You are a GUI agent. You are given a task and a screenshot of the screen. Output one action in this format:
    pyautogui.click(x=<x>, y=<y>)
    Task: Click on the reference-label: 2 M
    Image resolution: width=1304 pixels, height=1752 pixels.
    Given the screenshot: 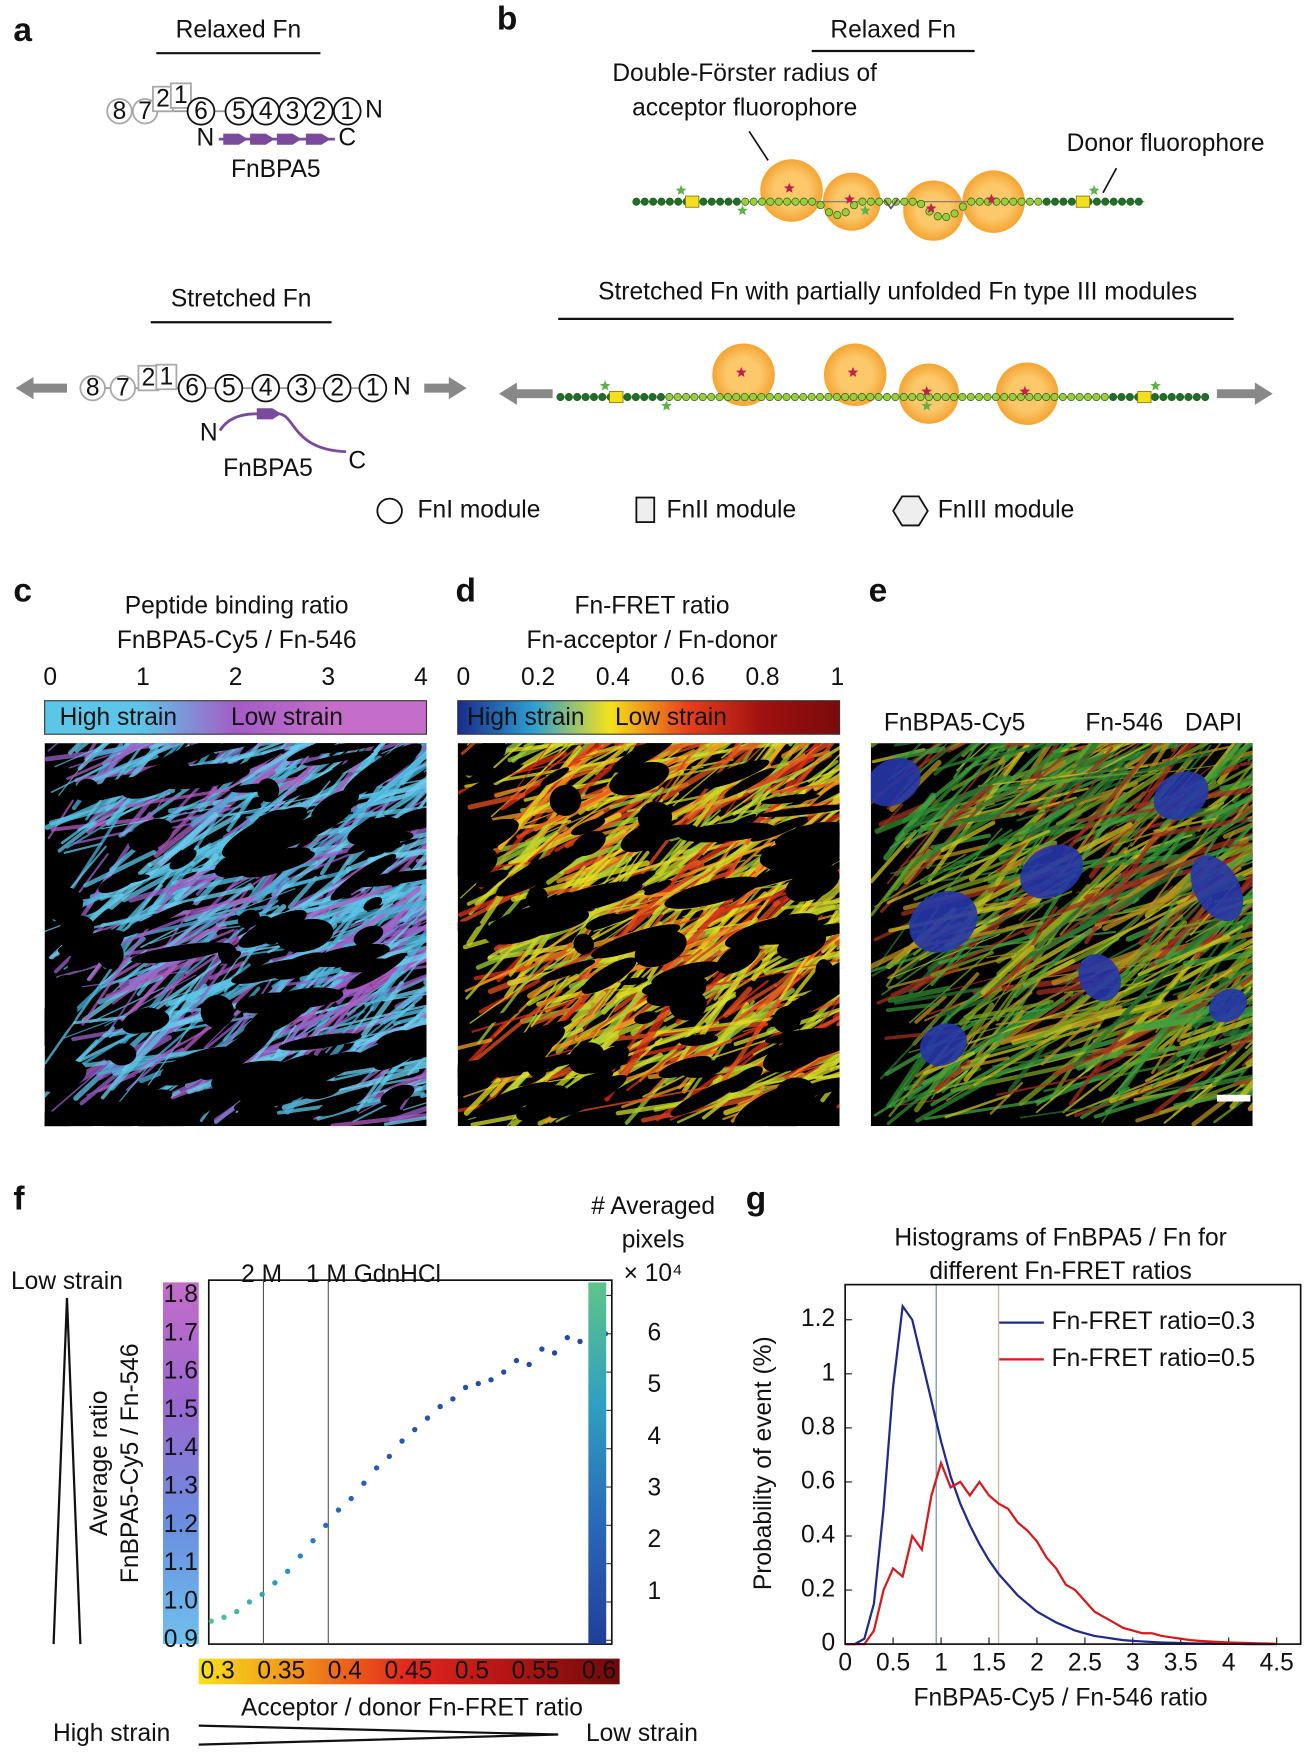 What is the action you would take?
    pyautogui.click(x=261, y=1274)
    